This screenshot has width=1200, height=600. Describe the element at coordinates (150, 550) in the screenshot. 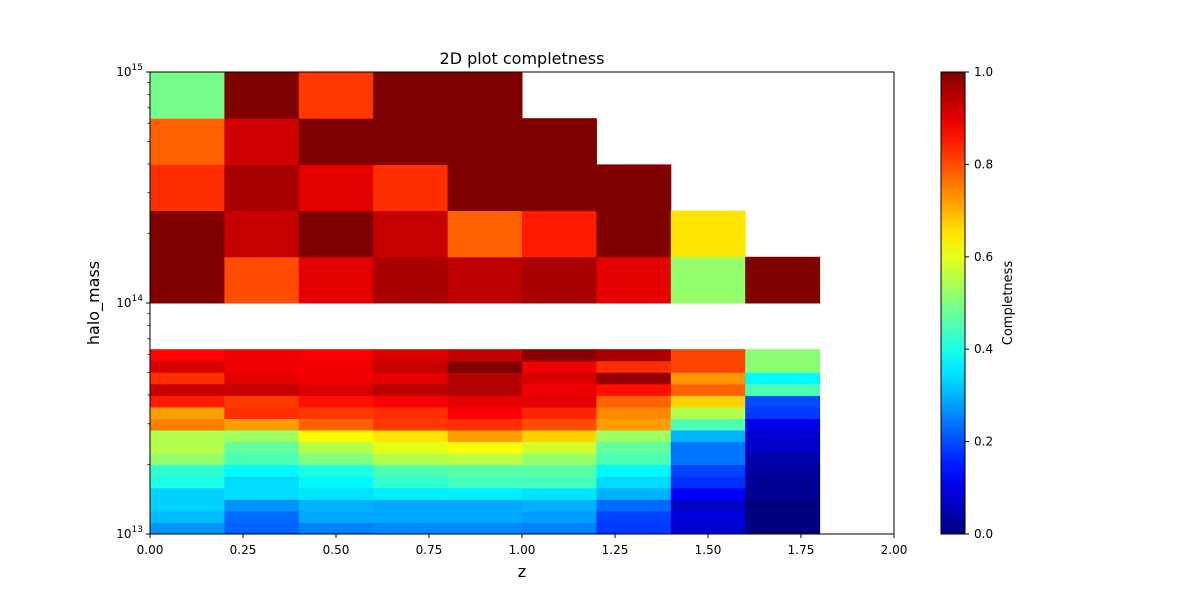

I see `x-tick-label: 0.00` at that location.